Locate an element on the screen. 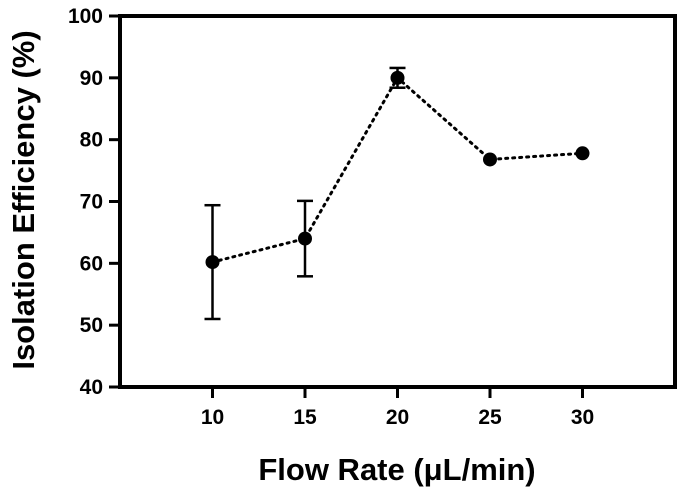 The image size is (684, 498). y-tick-label: 60 is located at coordinates (91, 263).